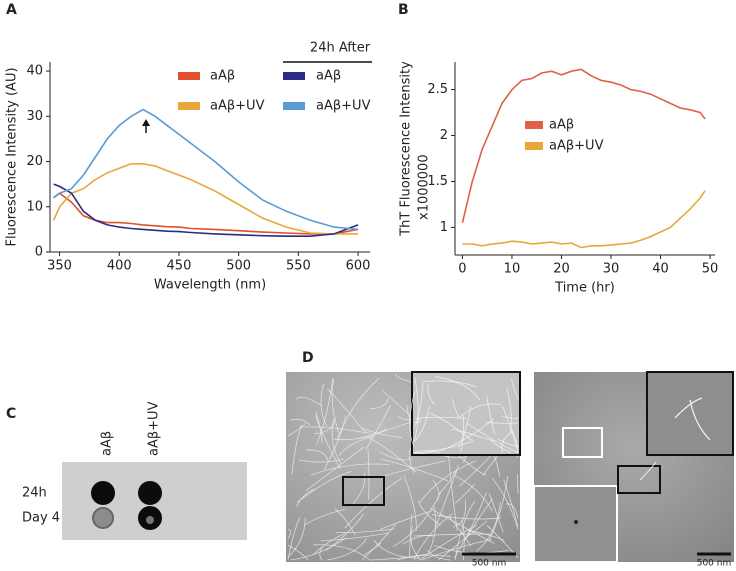 The width and height of the screenshot is (736, 571). I want to click on x-tick-label: 550, so click(298, 266).